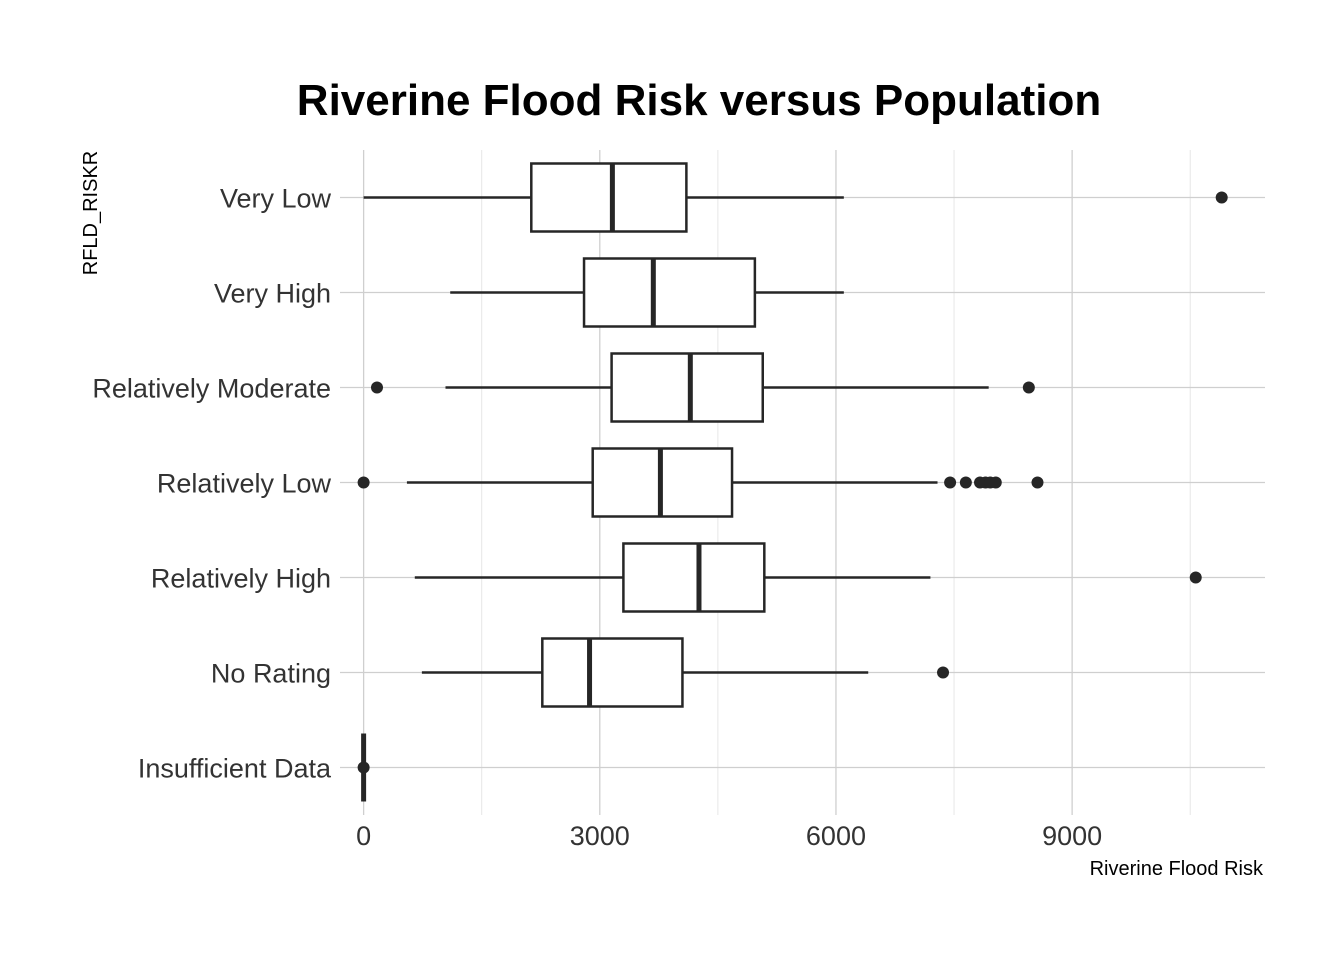 The image size is (1344, 960). I want to click on box-very-low, so click(795, 197).